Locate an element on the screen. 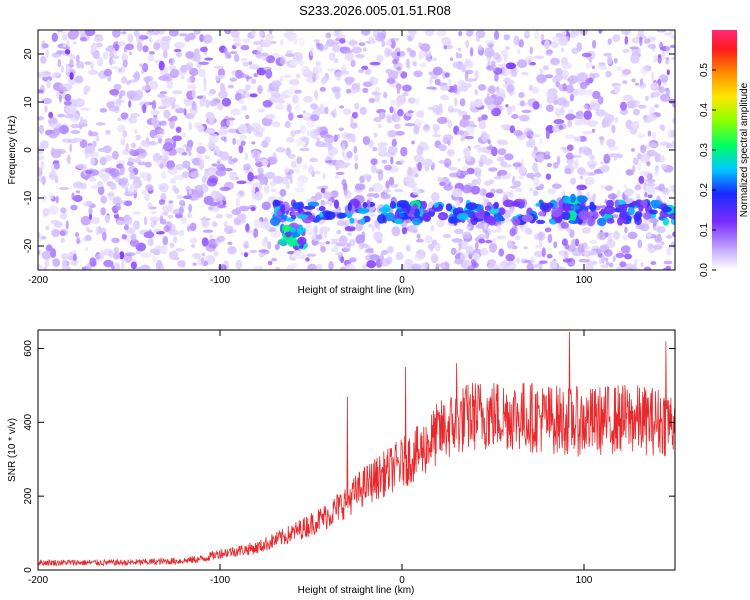  colorbar-gradient is located at coordinates (724, 150).